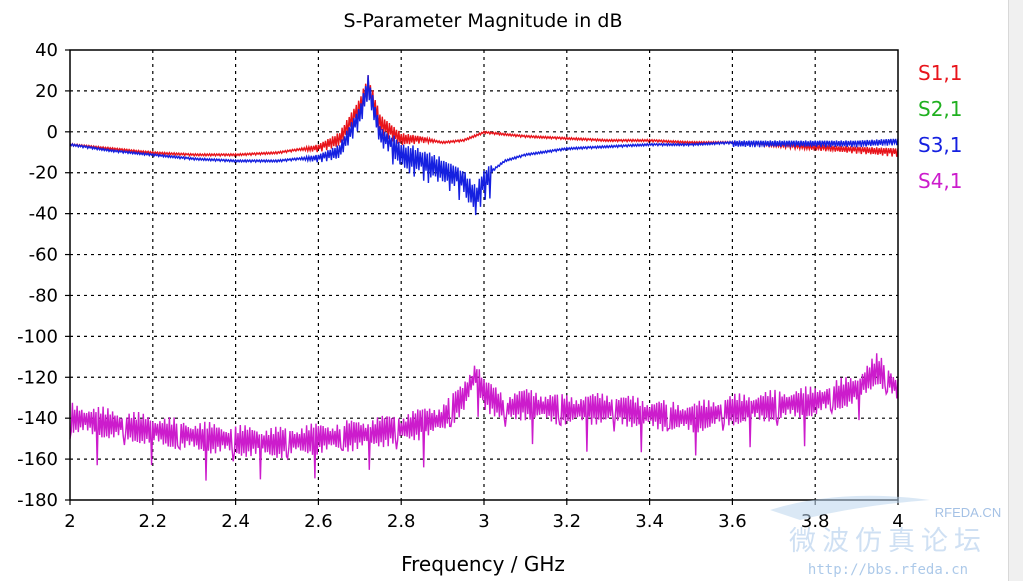  What do you see at coordinates (69, 521) in the screenshot?
I see `x-tick-label: 2` at bounding box center [69, 521].